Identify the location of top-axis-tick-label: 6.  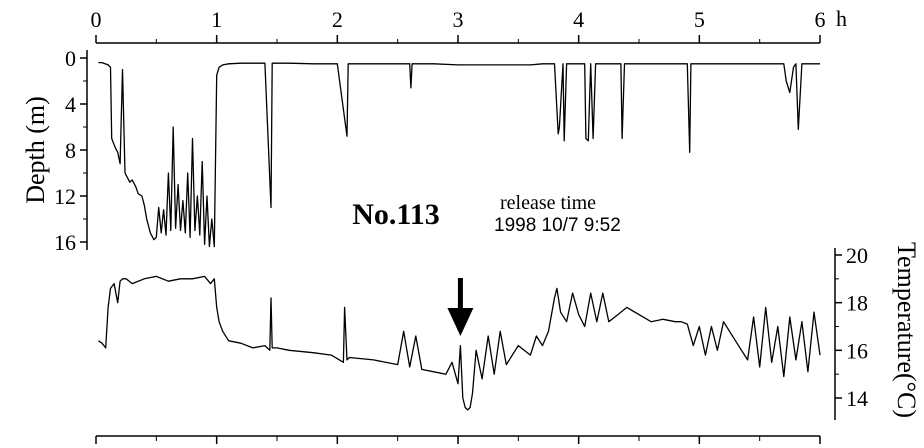
(820, 19).